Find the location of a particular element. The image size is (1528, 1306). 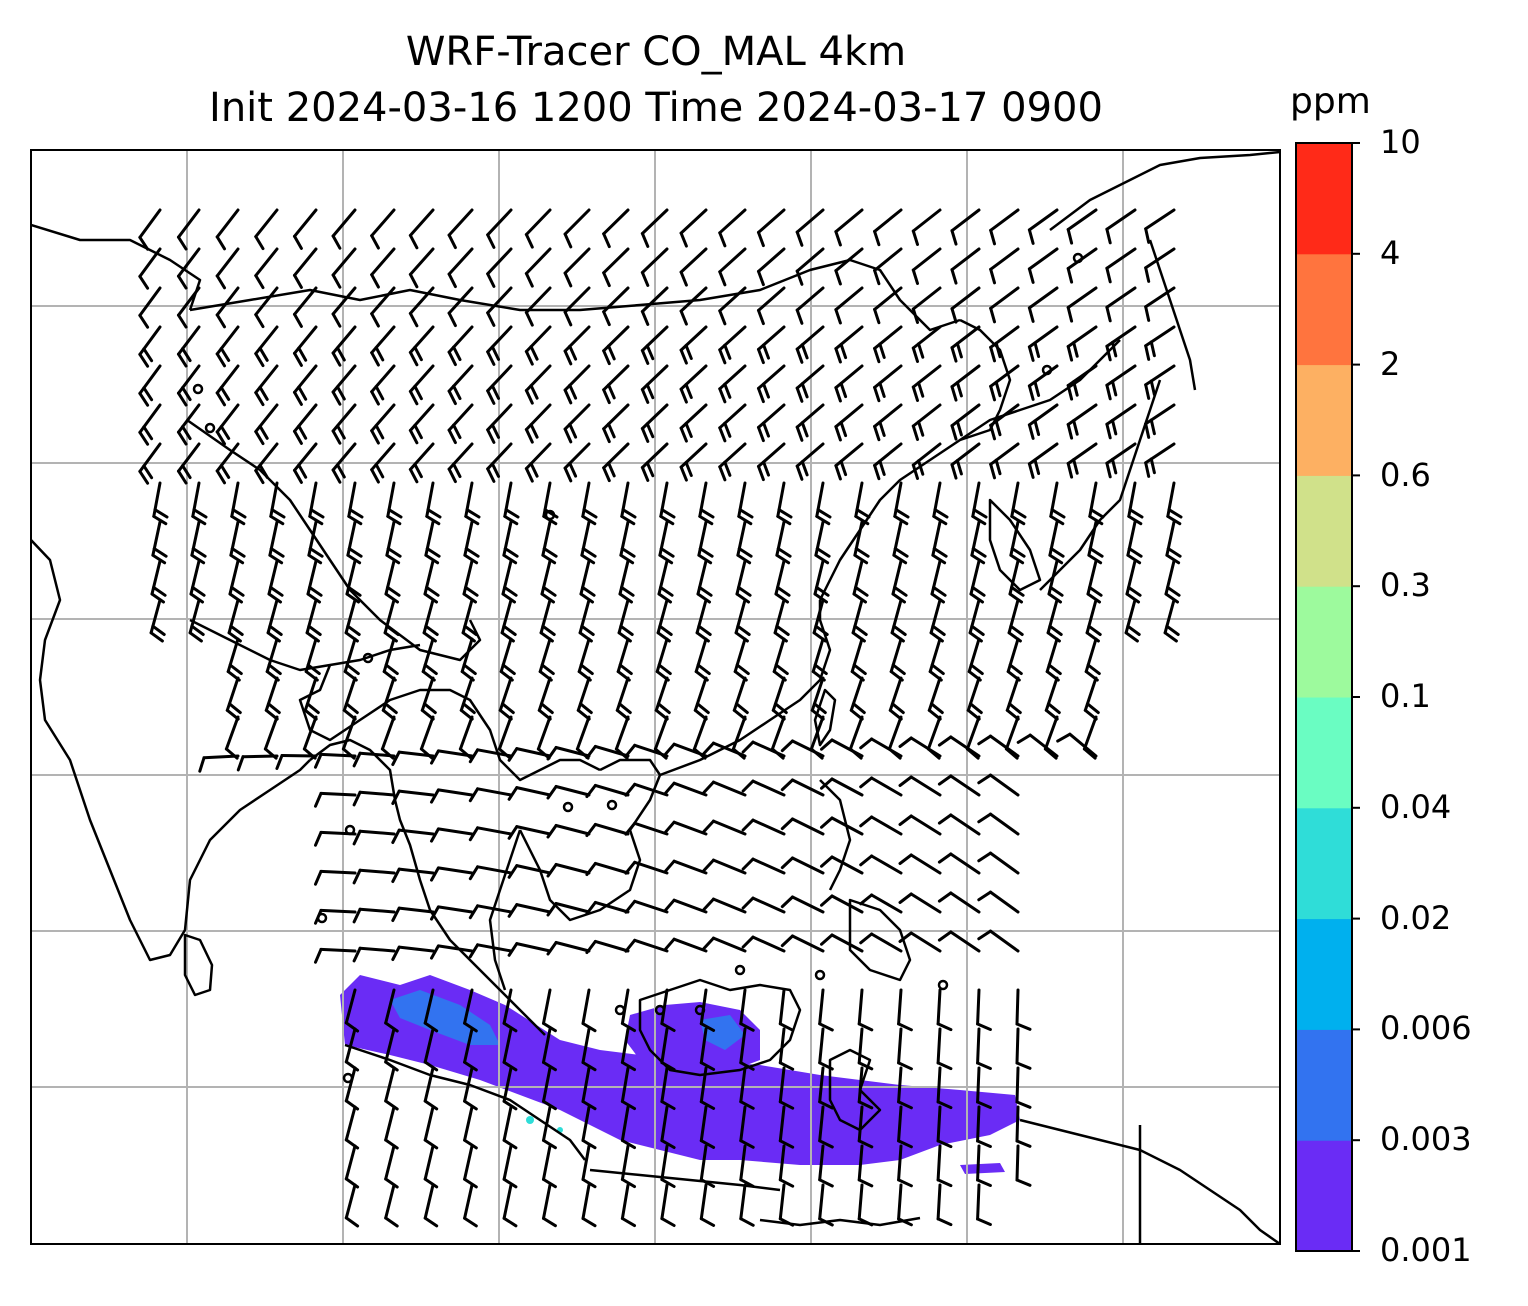

colorbar is located at coordinates (1324, 697).